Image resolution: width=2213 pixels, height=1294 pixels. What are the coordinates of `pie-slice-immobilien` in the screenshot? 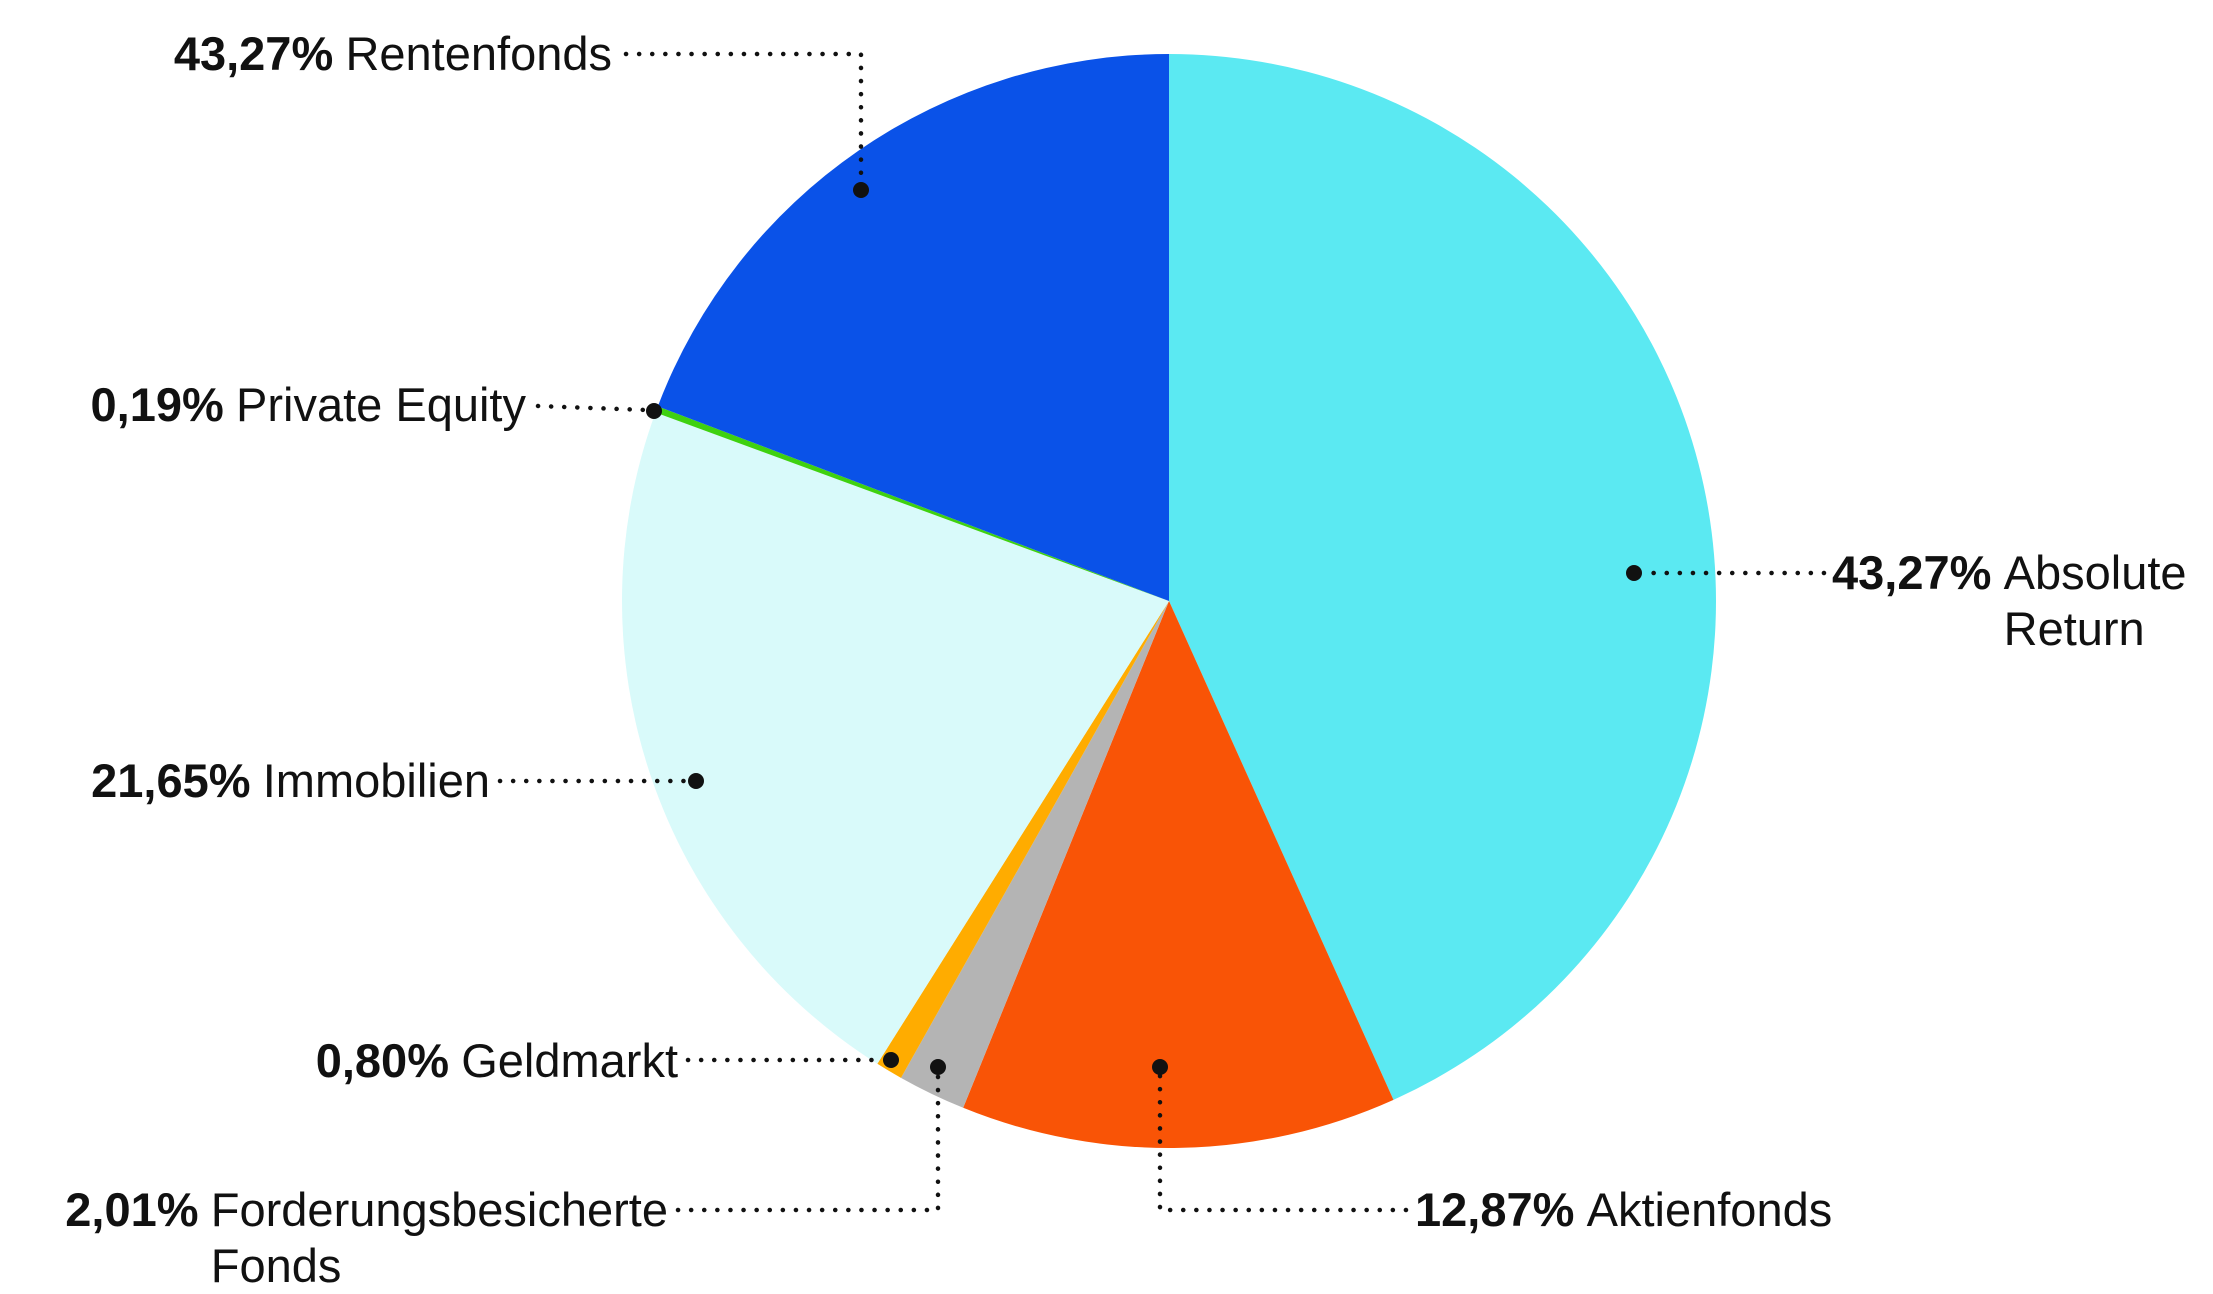 It's located at (895, 738).